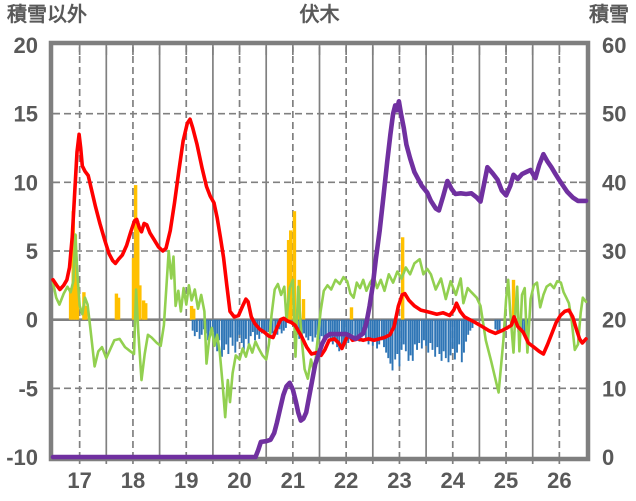 This screenshot has height=501, width=636. Describe the element at coordinates (614, 251) in the screenshot. I see `right-axis-label: 30` at that location.